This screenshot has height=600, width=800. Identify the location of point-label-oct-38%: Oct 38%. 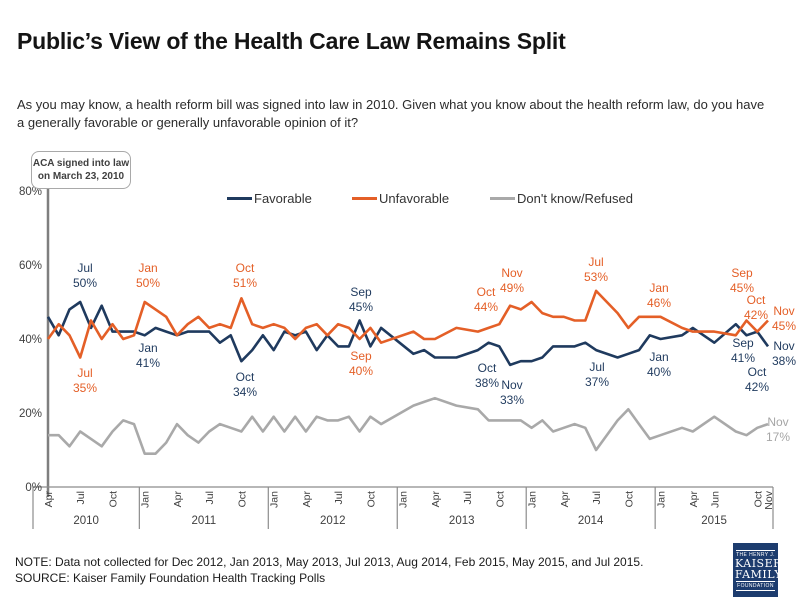
(487, 375).